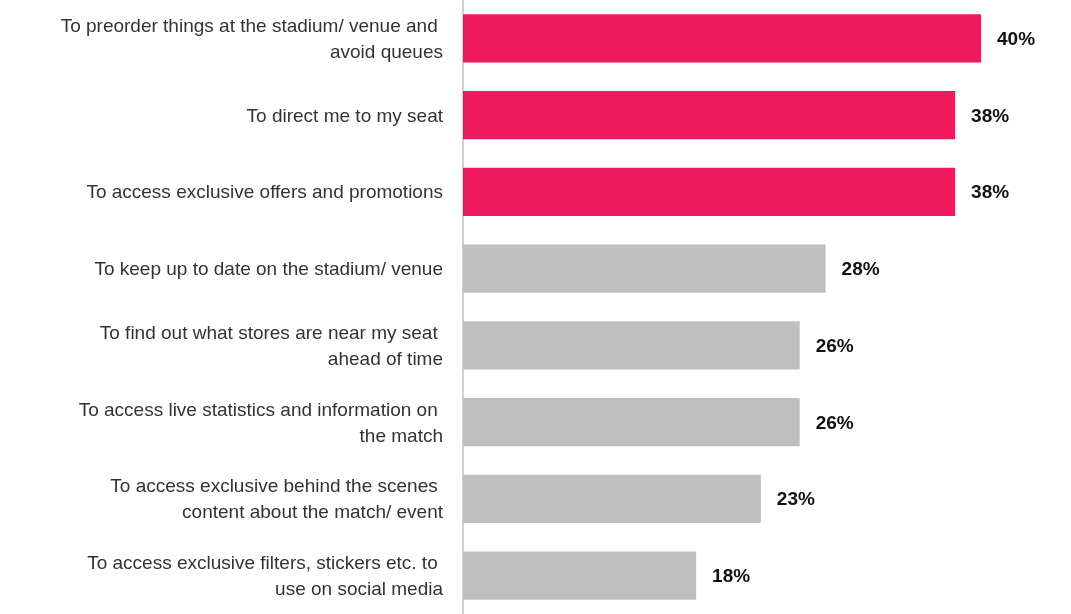 This screenshot has height=614, width=1071. What do you see at coordinates (1016, 38) in the screenshot?
I see `data-label: 40%` at bounding box center [1016, 38].